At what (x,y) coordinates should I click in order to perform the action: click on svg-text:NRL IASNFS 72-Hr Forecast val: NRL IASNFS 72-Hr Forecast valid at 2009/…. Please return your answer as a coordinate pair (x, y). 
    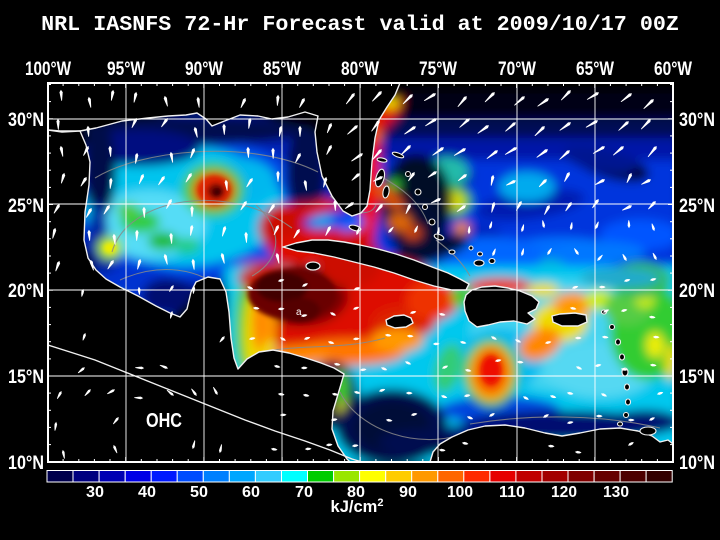
    Looking at the image, I should click on (360, 24).